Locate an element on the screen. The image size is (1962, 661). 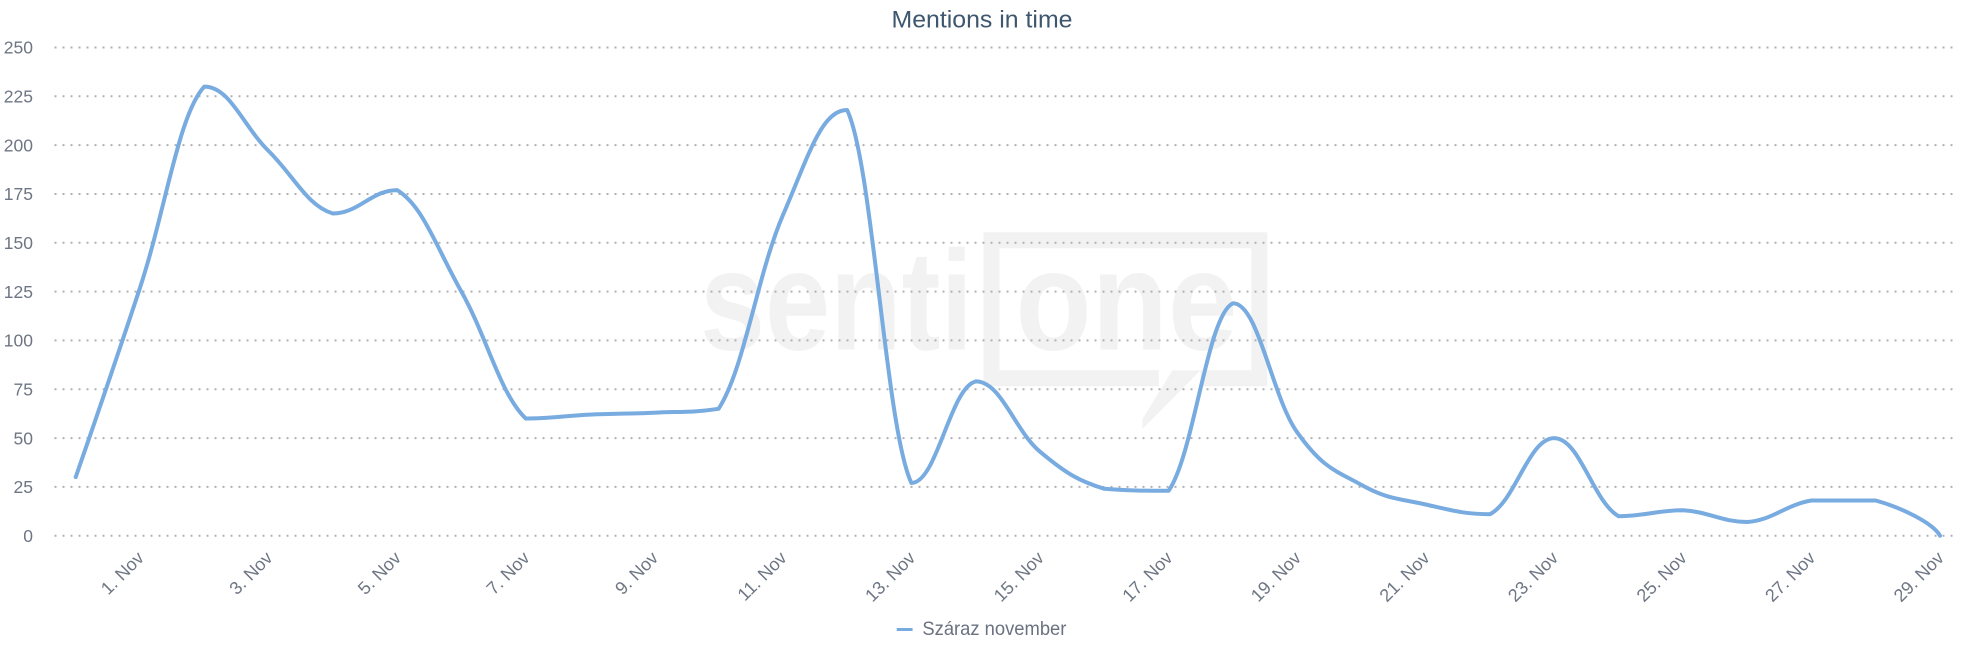
svg-text: 225 is located at coordinates (18, 97).